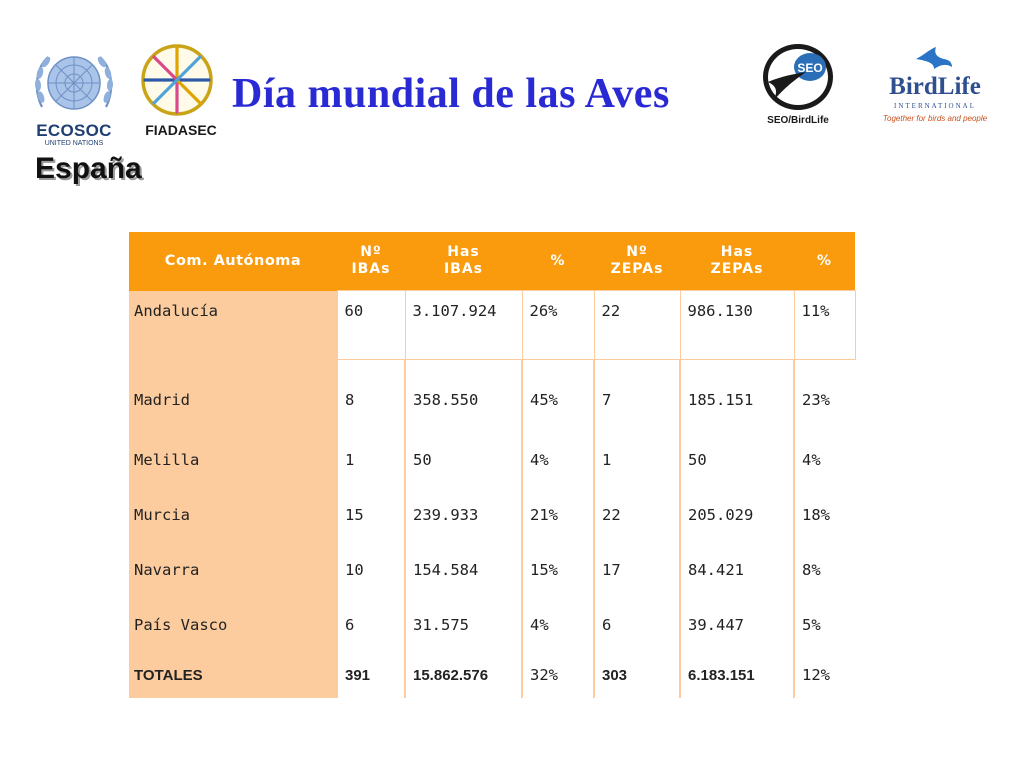 This screenshot has height=768, width=1024. Describe the element at coordinates (233, 261) in the screenshot. I see `col-header-com-autonoma: Com. Autónoma` at that location.